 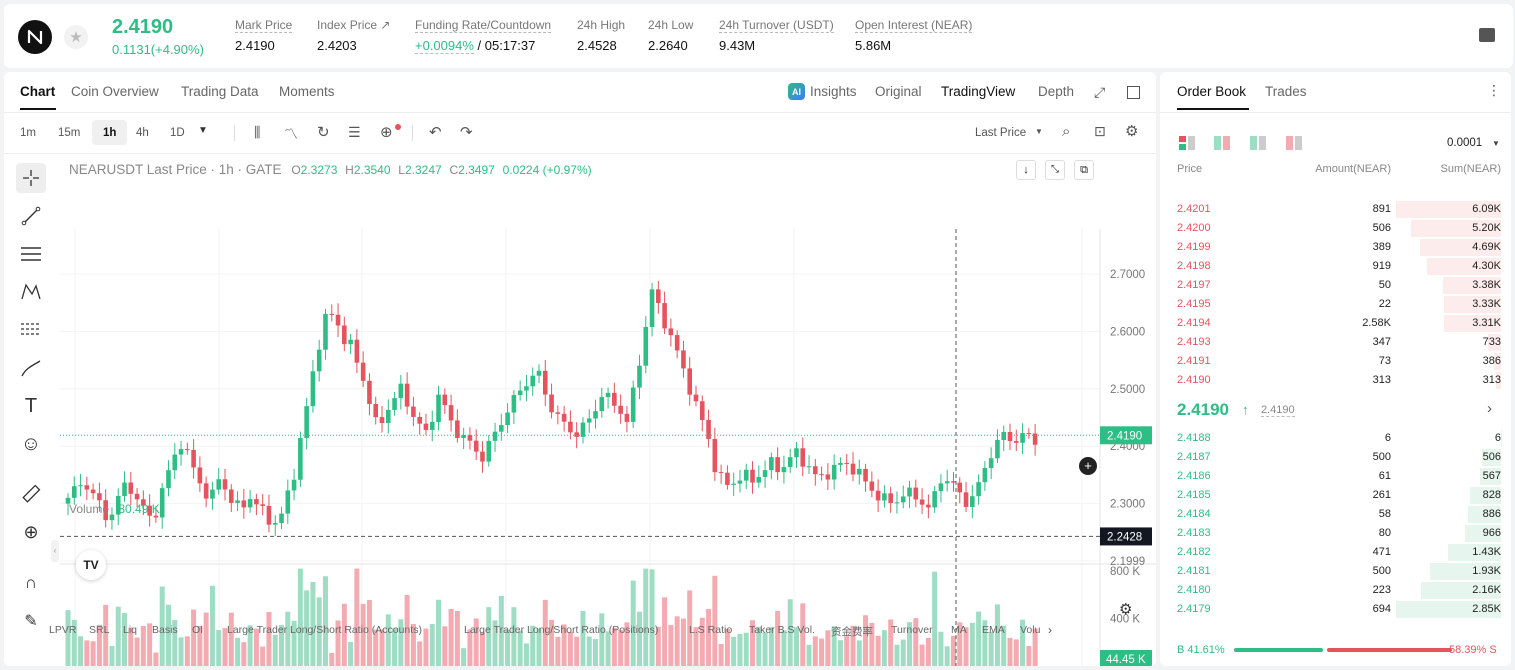 What do you see at coordinates (1335, 609) in the screenshot?
I see `bid-row: 2.4179 694 2.85K` at bounding box center [1335, 609].